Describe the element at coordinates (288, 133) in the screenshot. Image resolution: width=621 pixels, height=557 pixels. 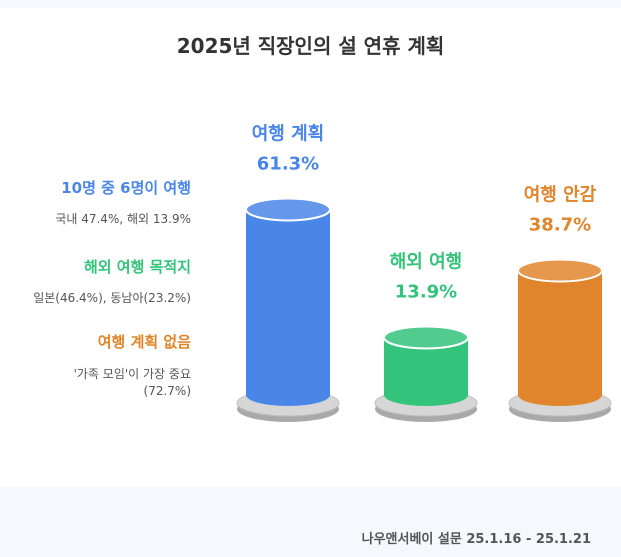
I see `category-label-0: 여행 계획` at that location.